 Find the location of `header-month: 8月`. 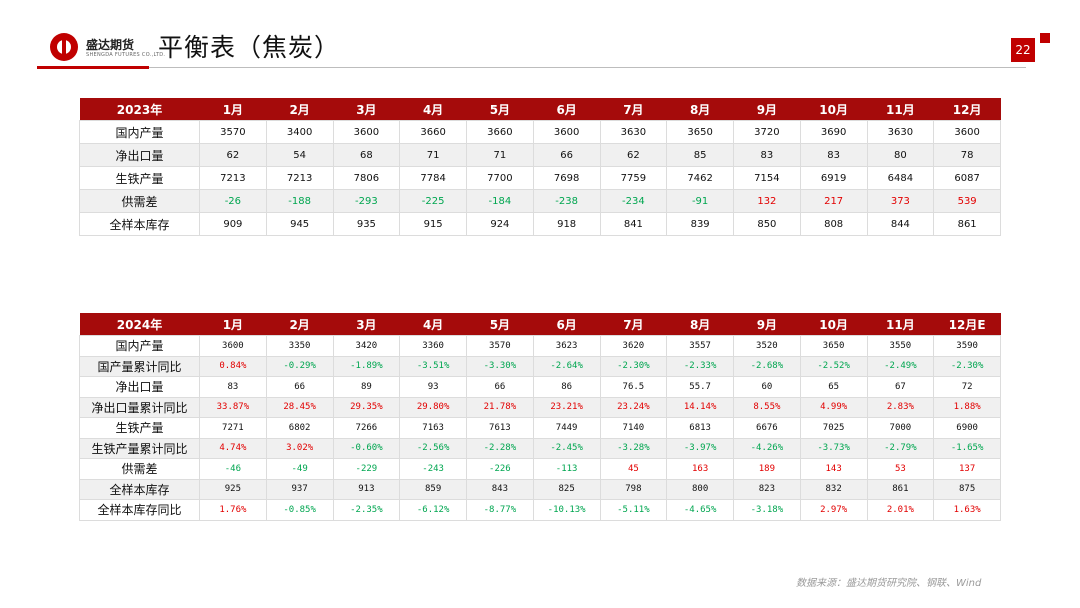

header-month: 8月 is located at coordinates (700, 324).